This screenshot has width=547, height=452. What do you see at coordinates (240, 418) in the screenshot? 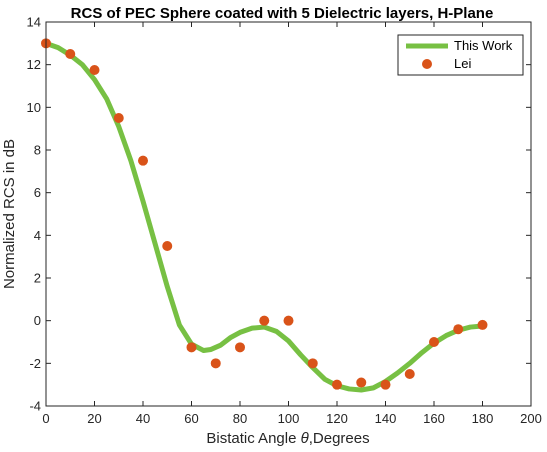
I see `x-tick-label: 80` at bounding box center [240, 418].